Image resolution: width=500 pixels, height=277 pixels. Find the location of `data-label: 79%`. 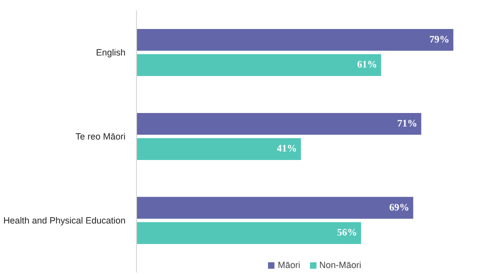

data-label: 79% is located at coordinates (439, 40).